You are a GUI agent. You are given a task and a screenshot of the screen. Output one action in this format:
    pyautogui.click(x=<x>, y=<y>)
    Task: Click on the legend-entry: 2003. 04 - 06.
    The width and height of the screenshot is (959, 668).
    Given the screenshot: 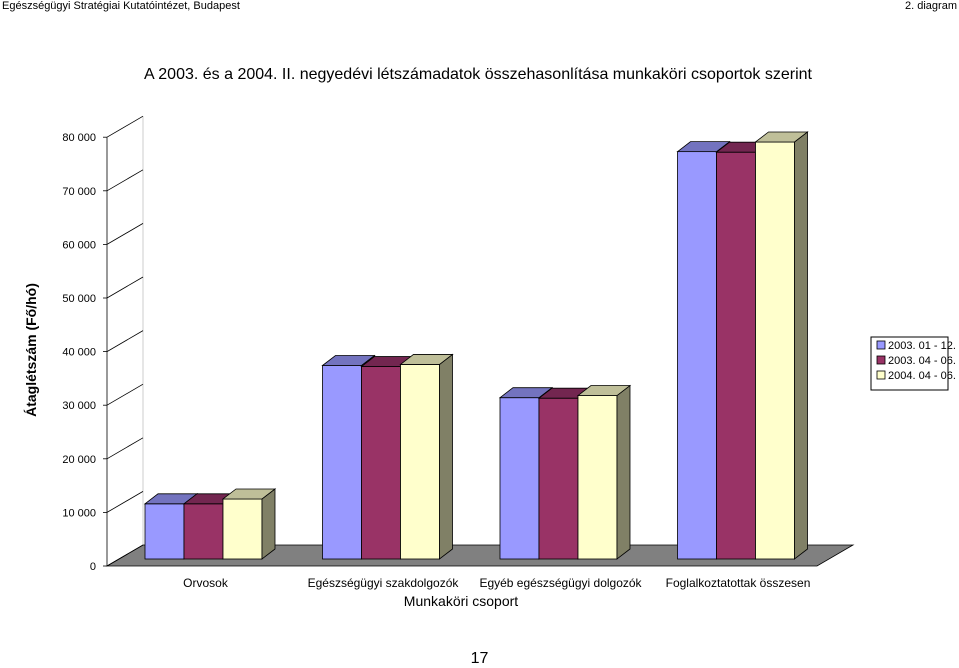 What is the action you would take?
    pyautogui.click(x=922, y=361)
    